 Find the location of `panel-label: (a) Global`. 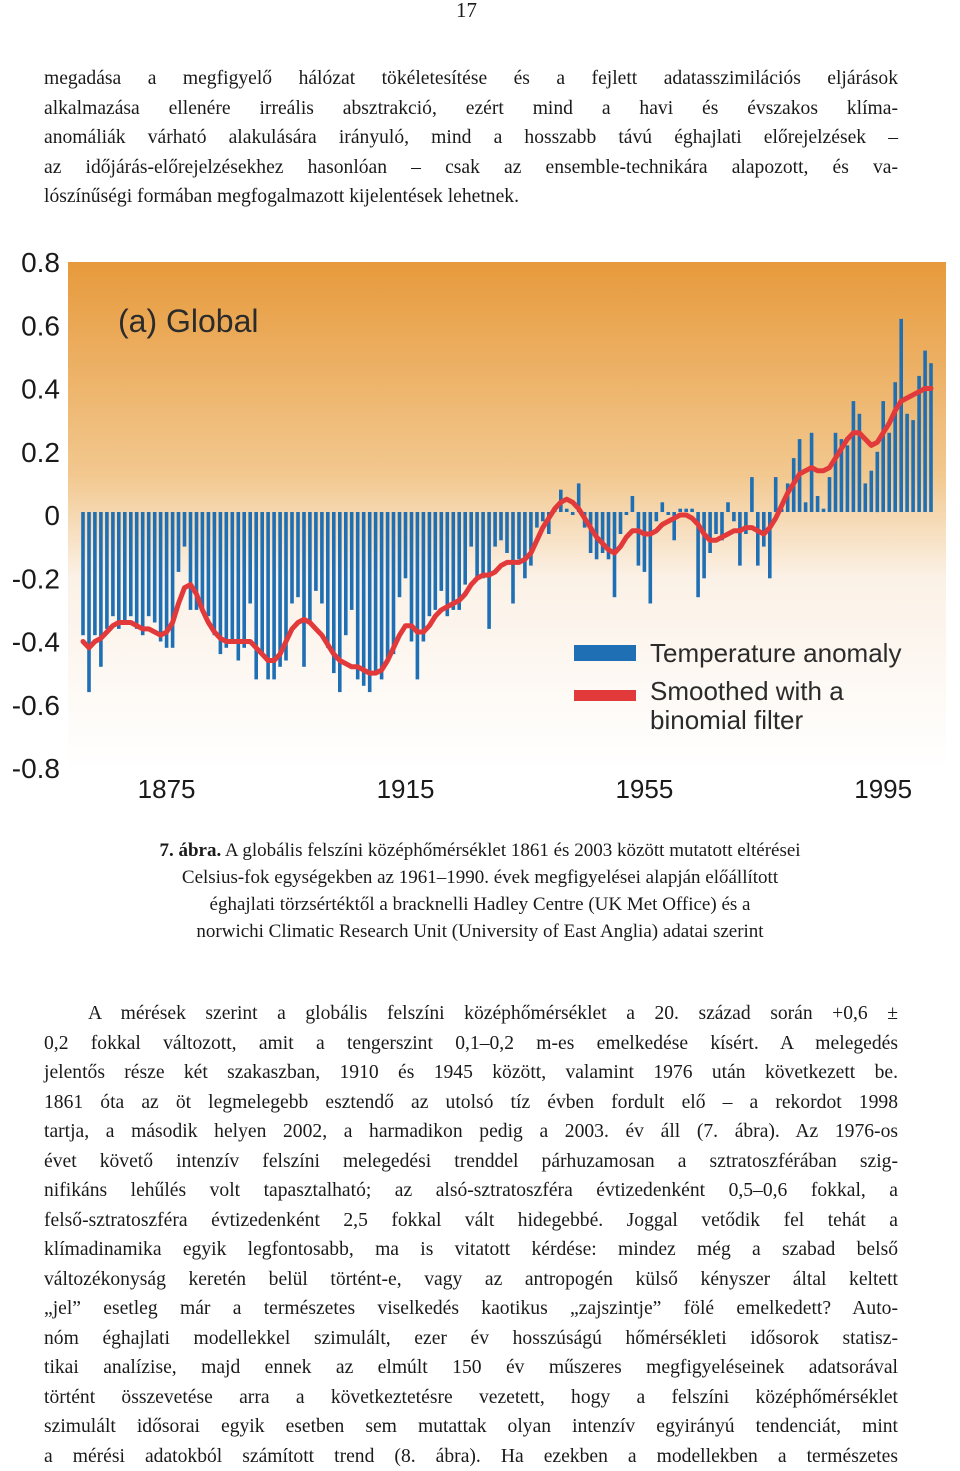

panel-label: (a) Global is located at coordinates (188, 321).